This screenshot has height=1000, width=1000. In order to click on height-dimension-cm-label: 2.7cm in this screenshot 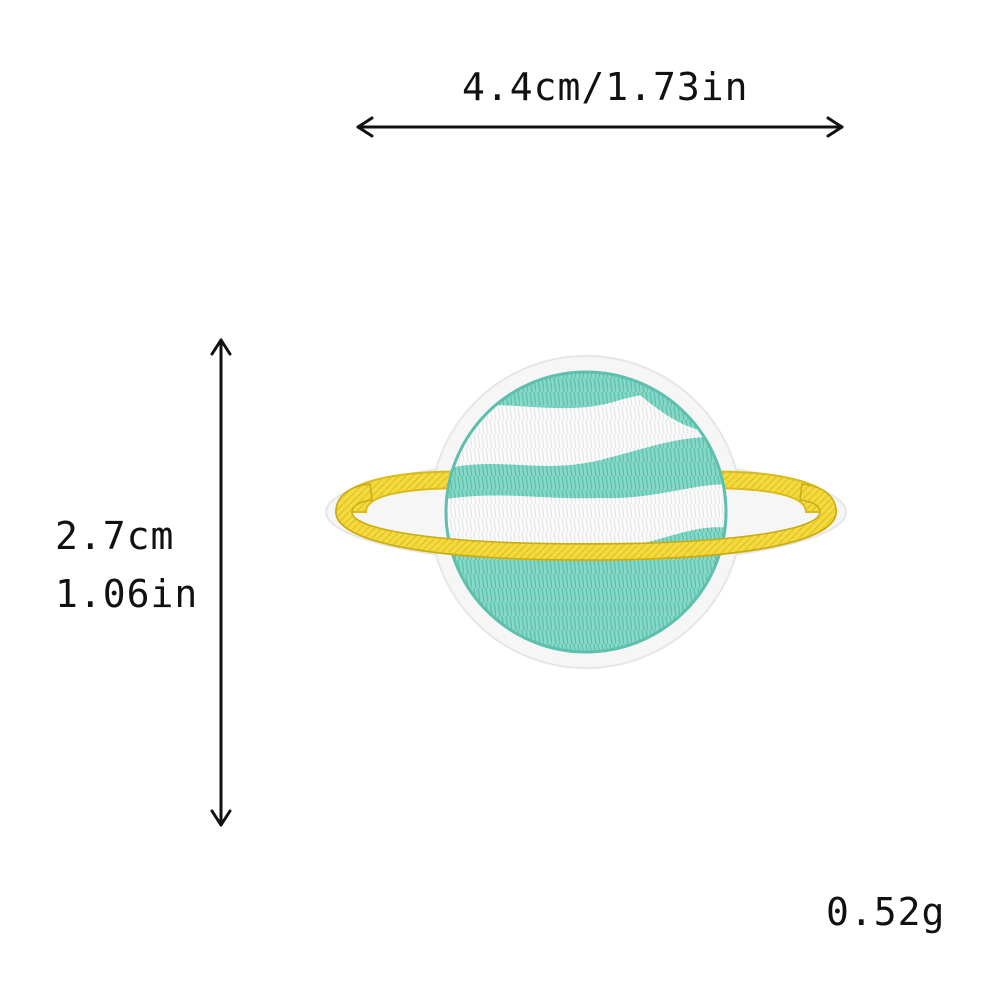, I will do `click(115, 536)`.